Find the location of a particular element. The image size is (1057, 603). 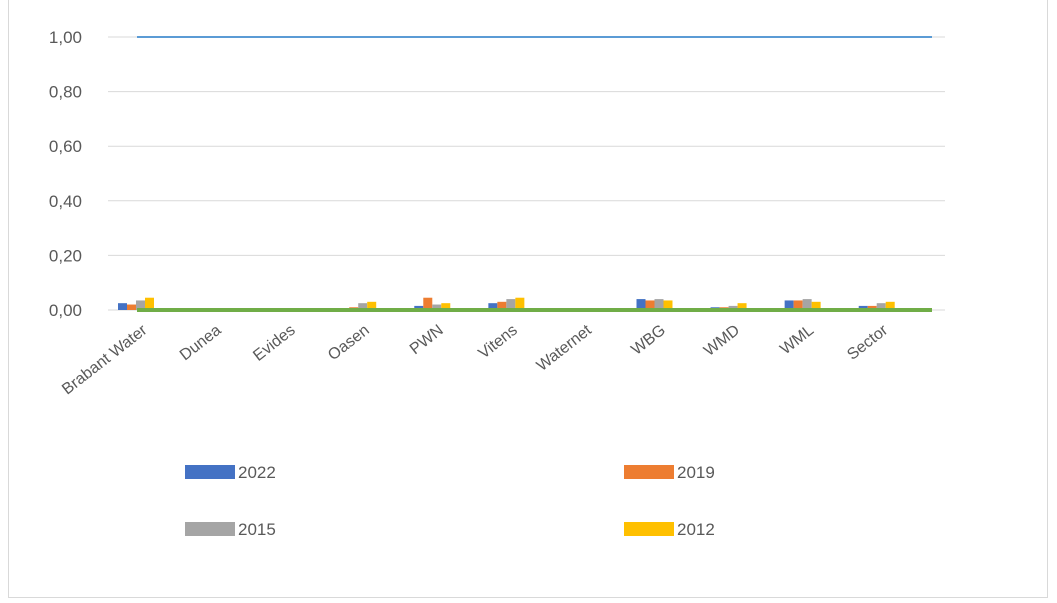

x-category-label: Waternet is located at coordinates (565, 347).